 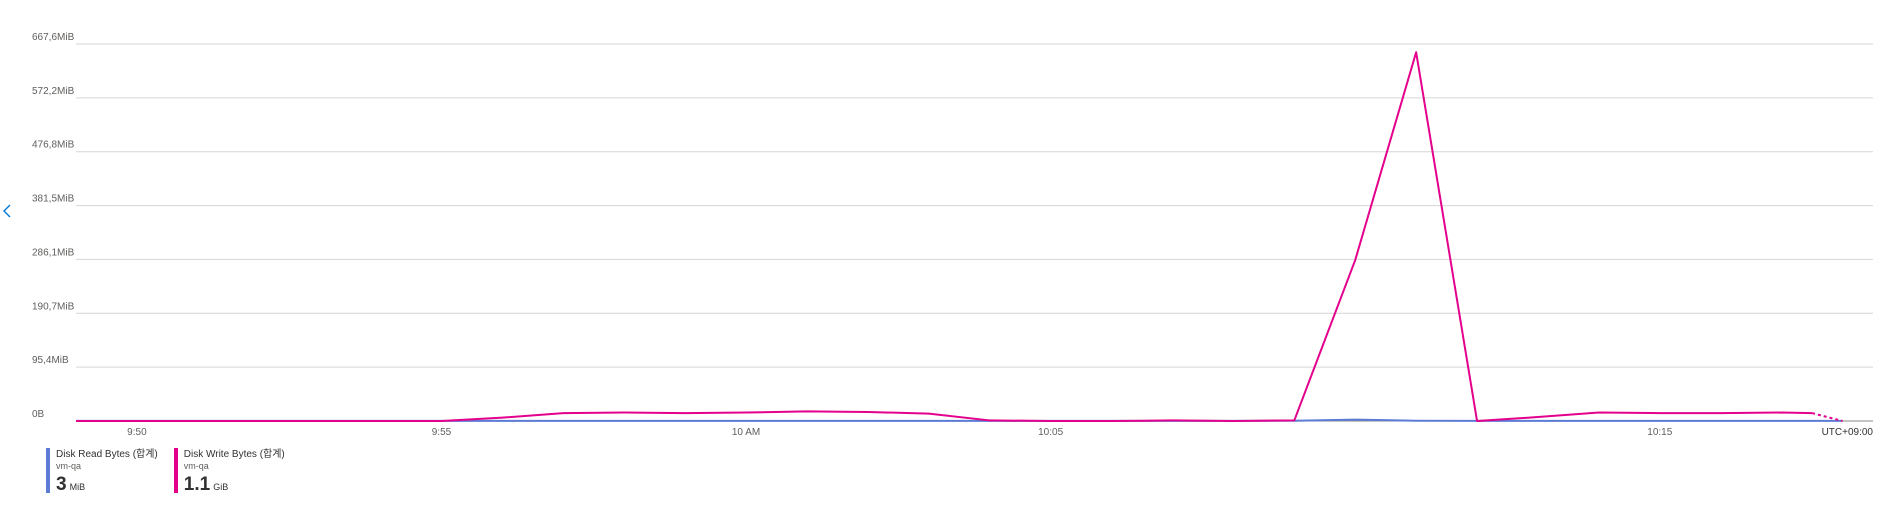 I want to click on x-axis: 9:50 9:55 10 AM 10:05 10:15, so click(x=900, y=432).